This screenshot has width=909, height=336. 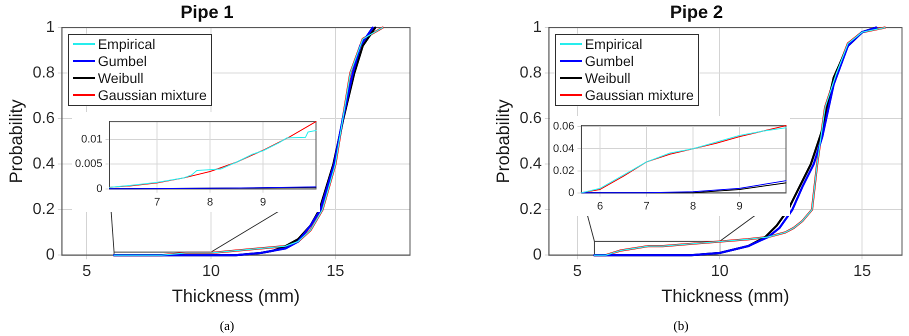 I want to click on y-tick-label: 0.01, so click(x=92, y=139).